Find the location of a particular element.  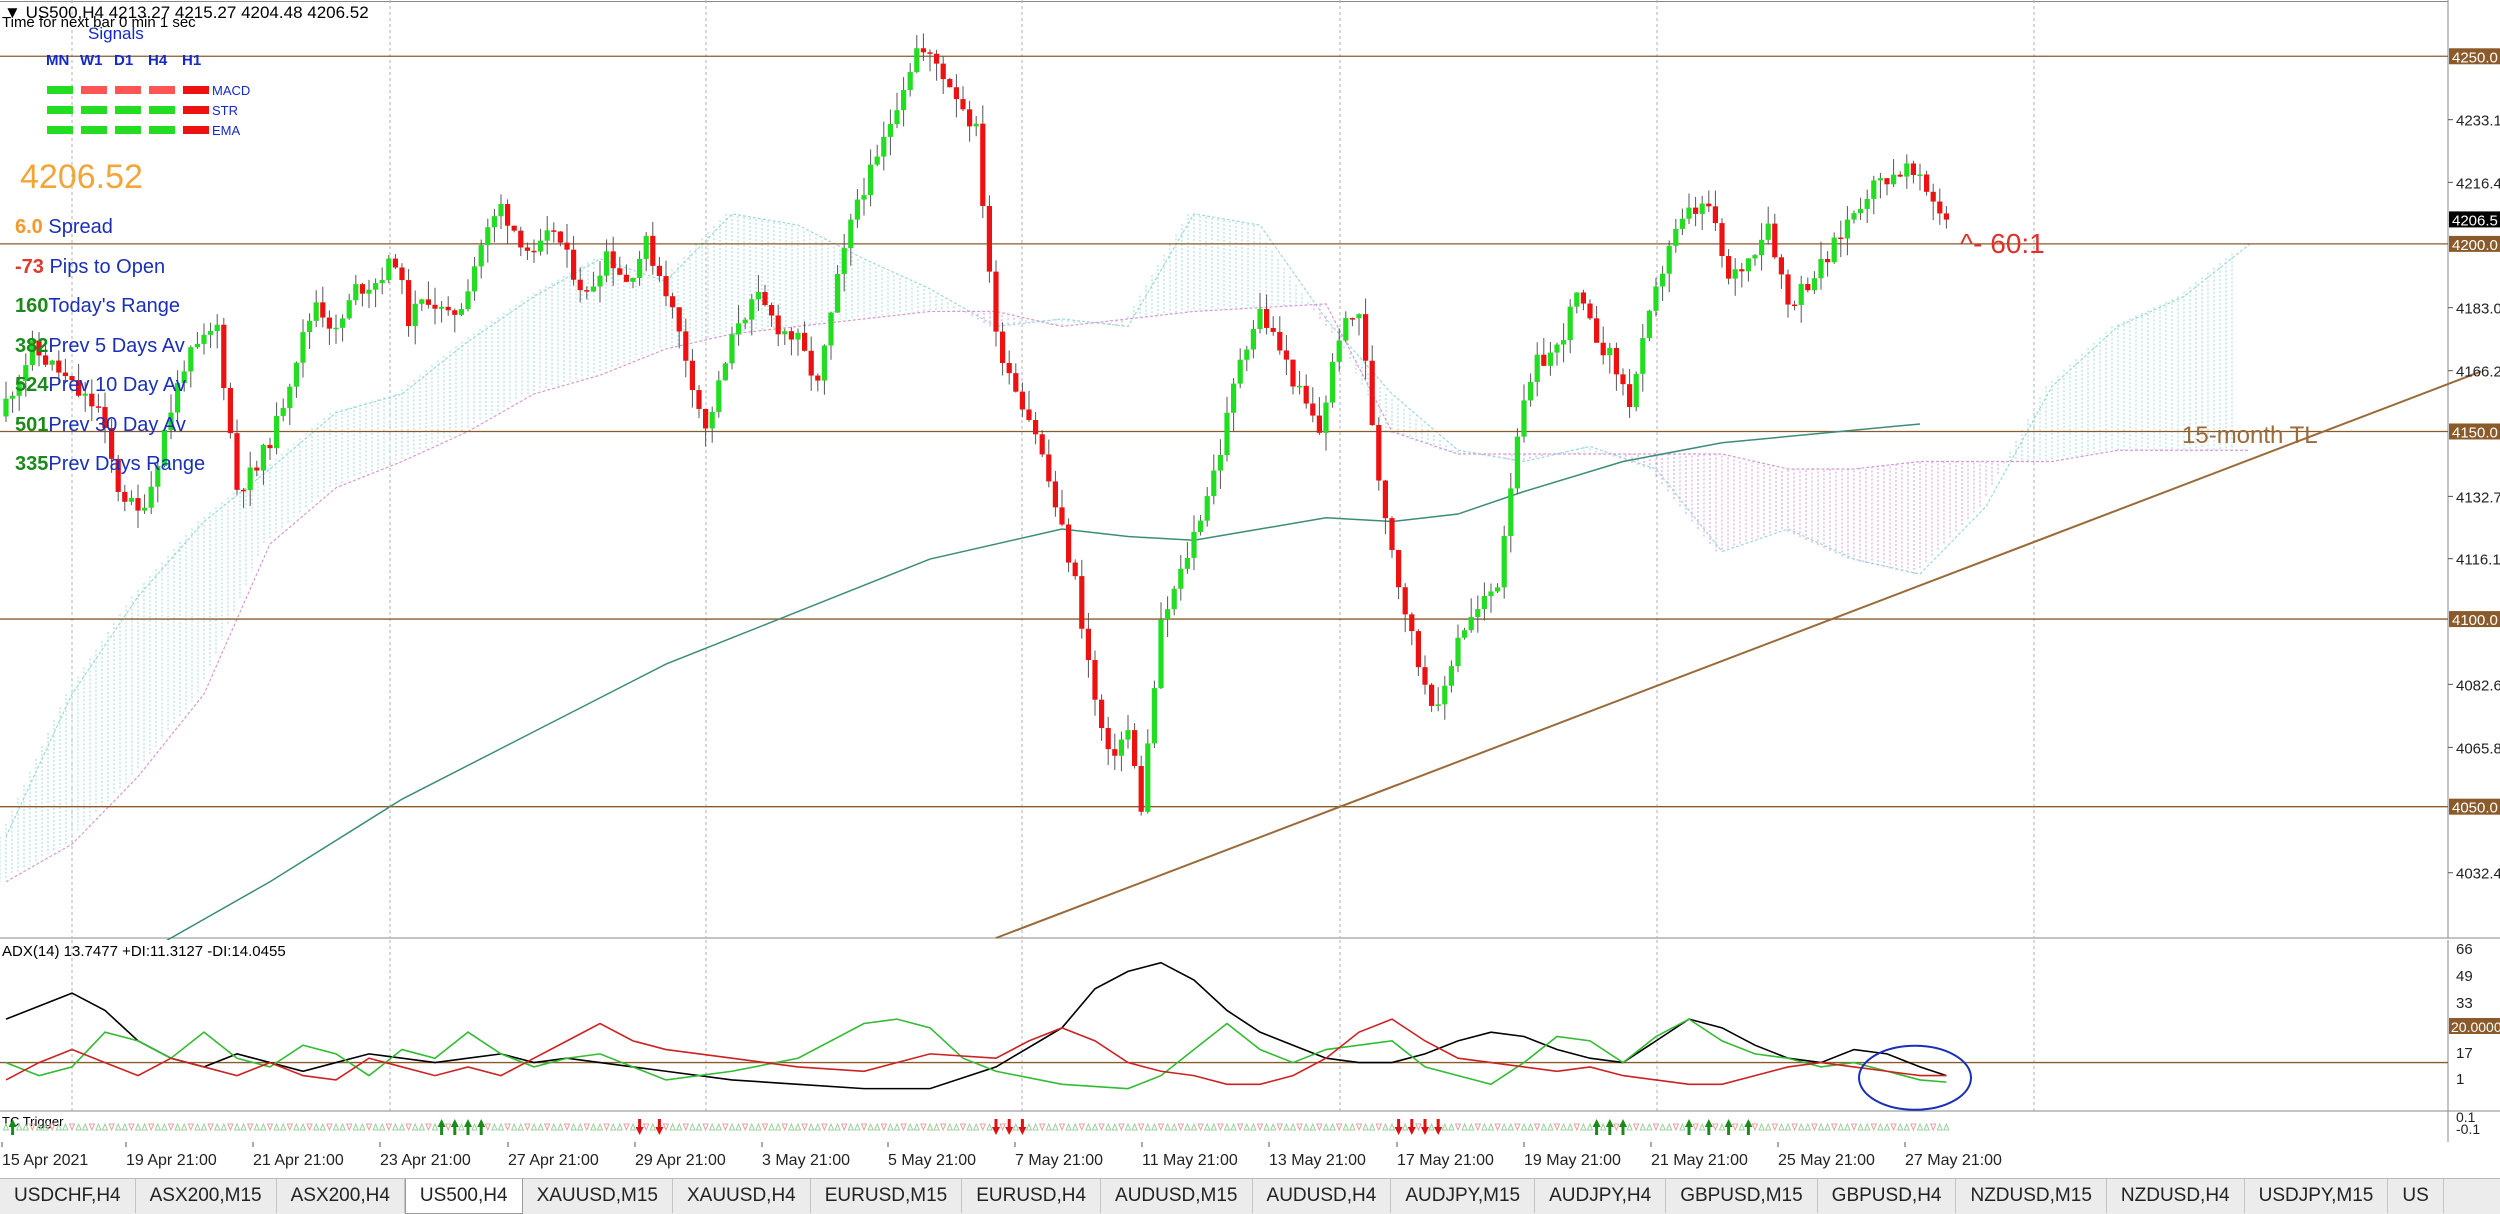

chart-tab-gbpusd-h4: GBPUSD,H4 is located at coordinates (1887, 1196).